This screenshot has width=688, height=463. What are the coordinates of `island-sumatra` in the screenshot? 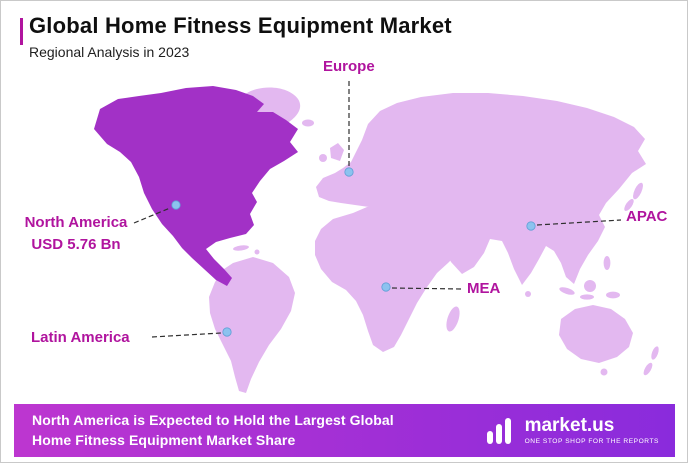 It's located at (567, 291).